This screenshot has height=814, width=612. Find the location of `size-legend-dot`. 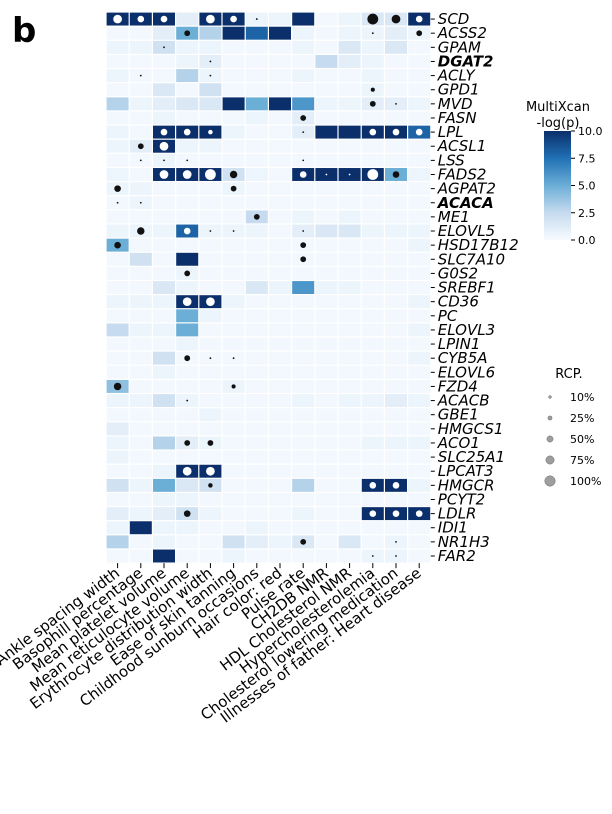

size-legend-dot is located at coordinates (550, 397).